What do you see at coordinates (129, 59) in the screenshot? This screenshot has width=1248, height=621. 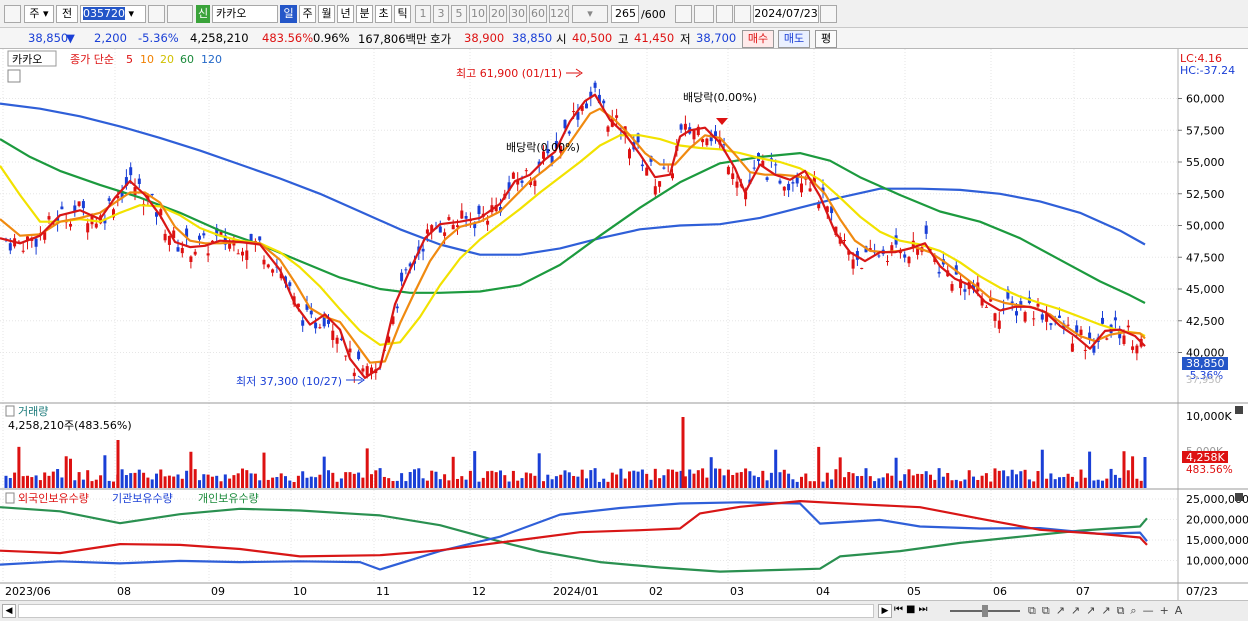 I see `ma5-label: 5` at bounding box center [129, 59].